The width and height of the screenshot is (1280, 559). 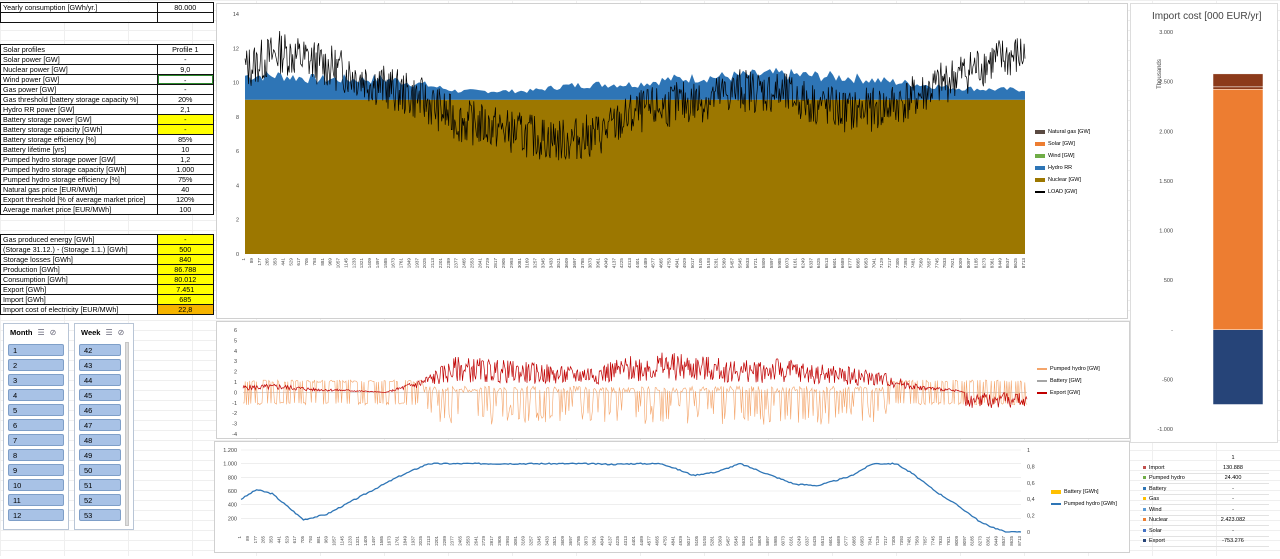 What do you see at coordinates (36, 500) in the screenshot?
I see `slicer-item-11: 11` at bounding box center [36, 500].